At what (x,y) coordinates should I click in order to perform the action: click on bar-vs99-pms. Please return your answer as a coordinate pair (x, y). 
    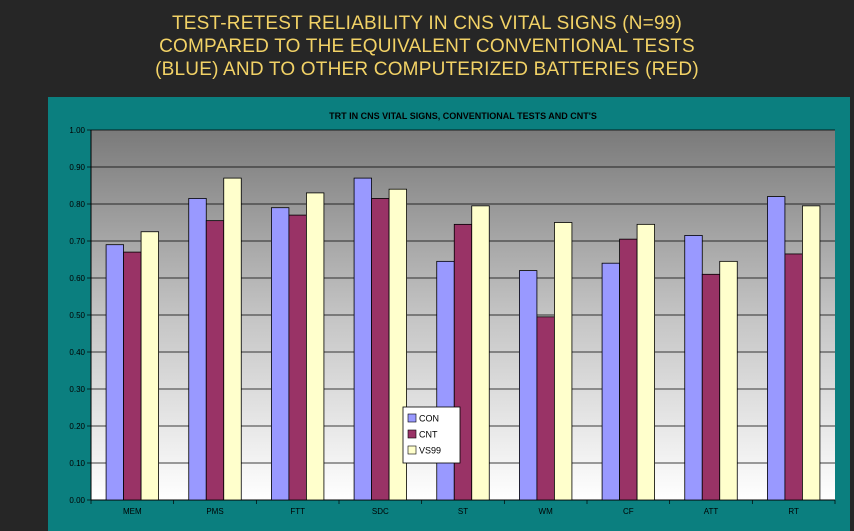
    Looking at the image, I should click on (232, 339).